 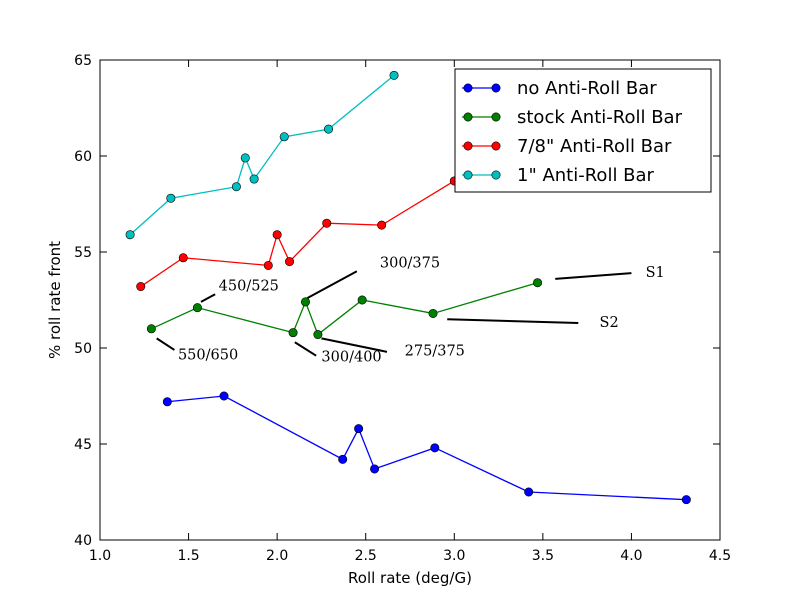 What do you see at coordinates (410, 578) in the screenshot?
I see `x-axis-title: Roll rate (deg/G)` at bounding box center [410, 578].